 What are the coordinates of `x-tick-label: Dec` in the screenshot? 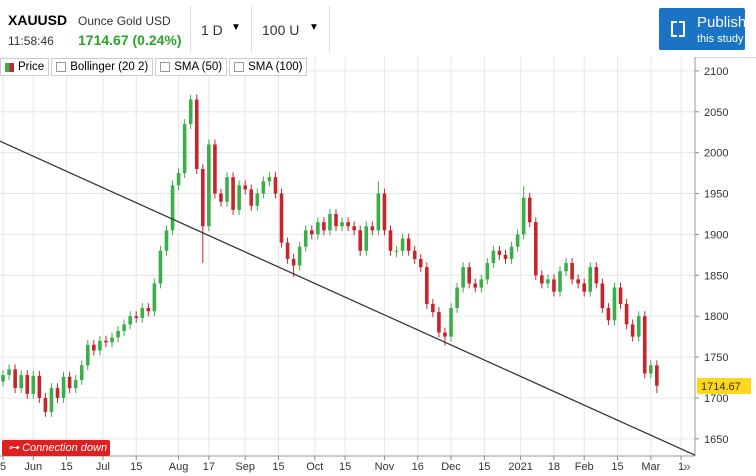 It's located at (451, 467).